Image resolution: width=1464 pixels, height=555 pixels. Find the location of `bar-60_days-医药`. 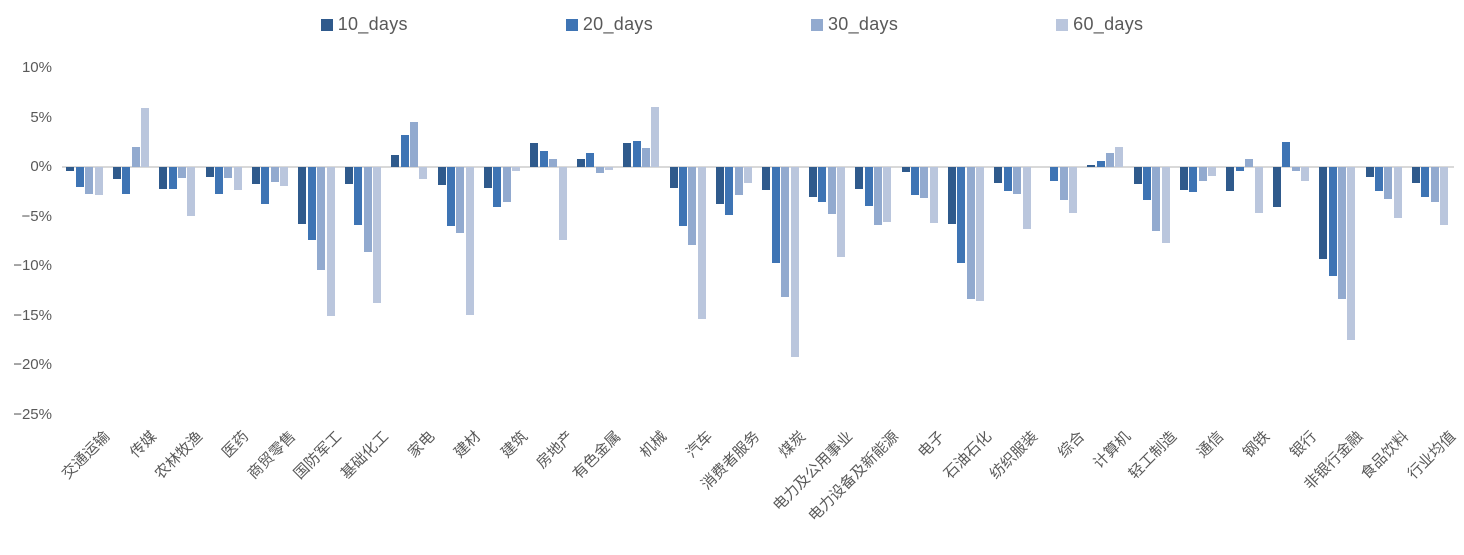

bar-60_days-医药 is located at coordinates (237, 178).